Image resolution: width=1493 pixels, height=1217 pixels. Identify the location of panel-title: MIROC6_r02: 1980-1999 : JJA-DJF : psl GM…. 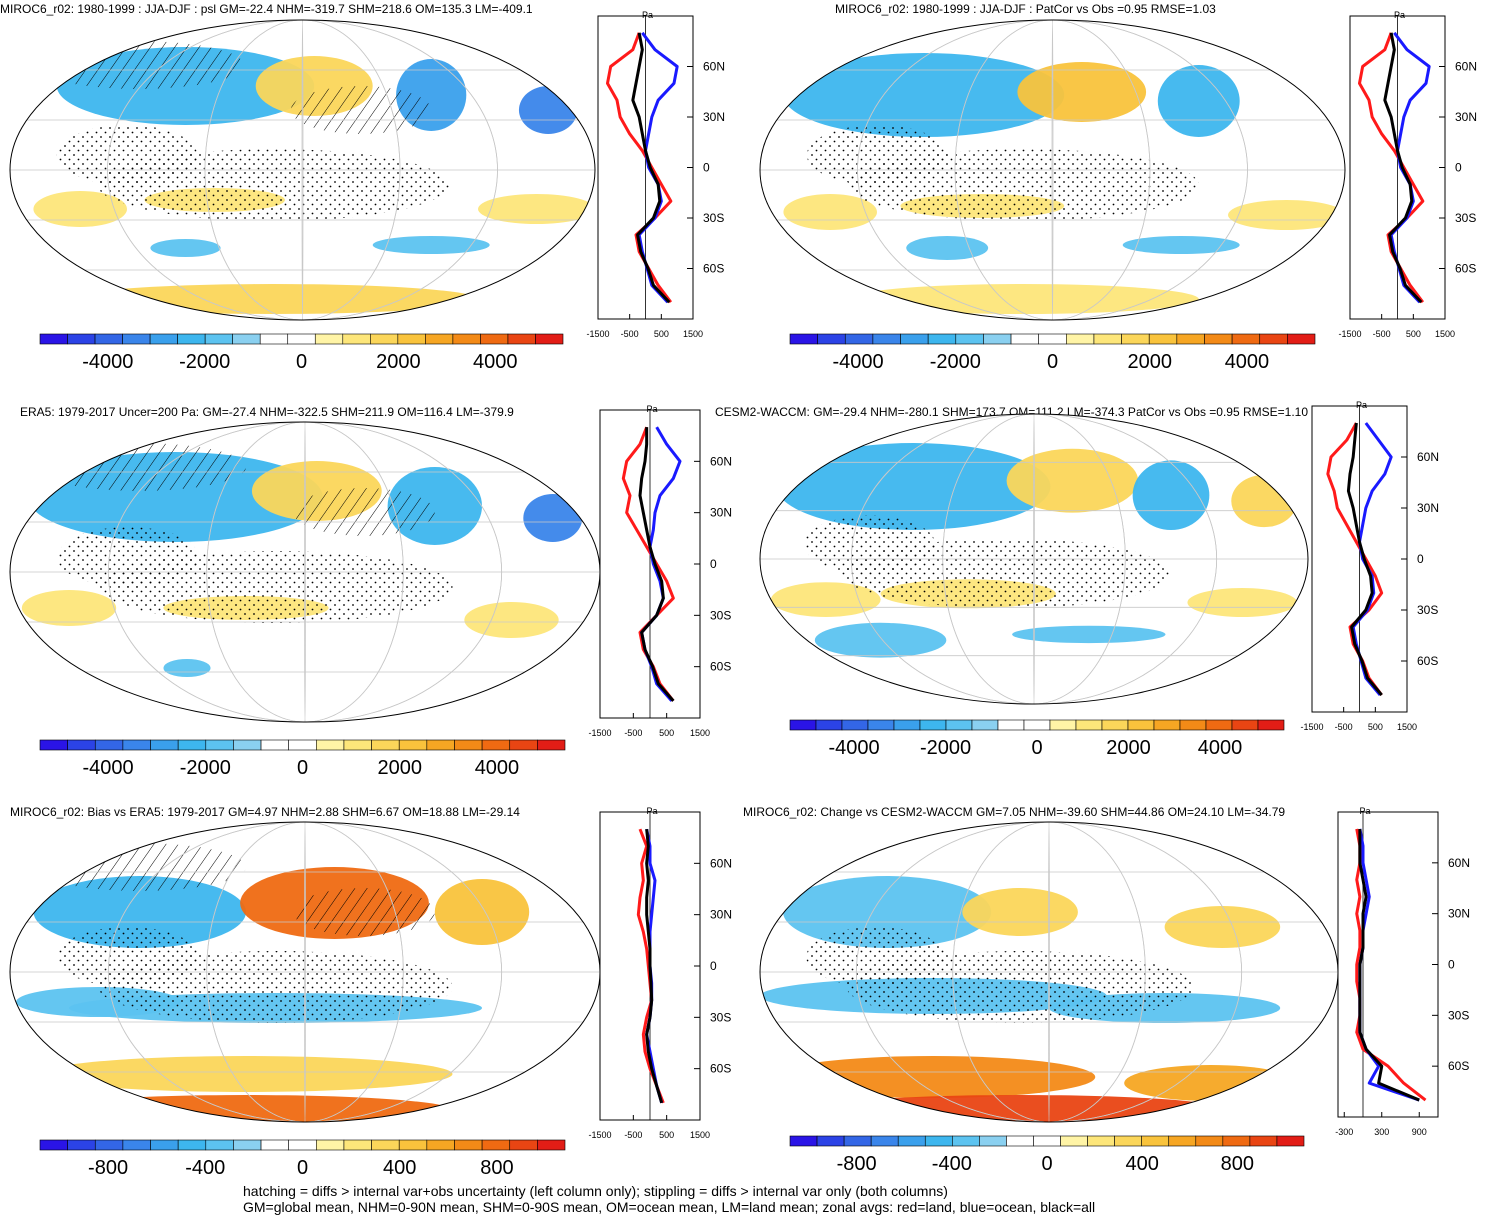
(266, 9).